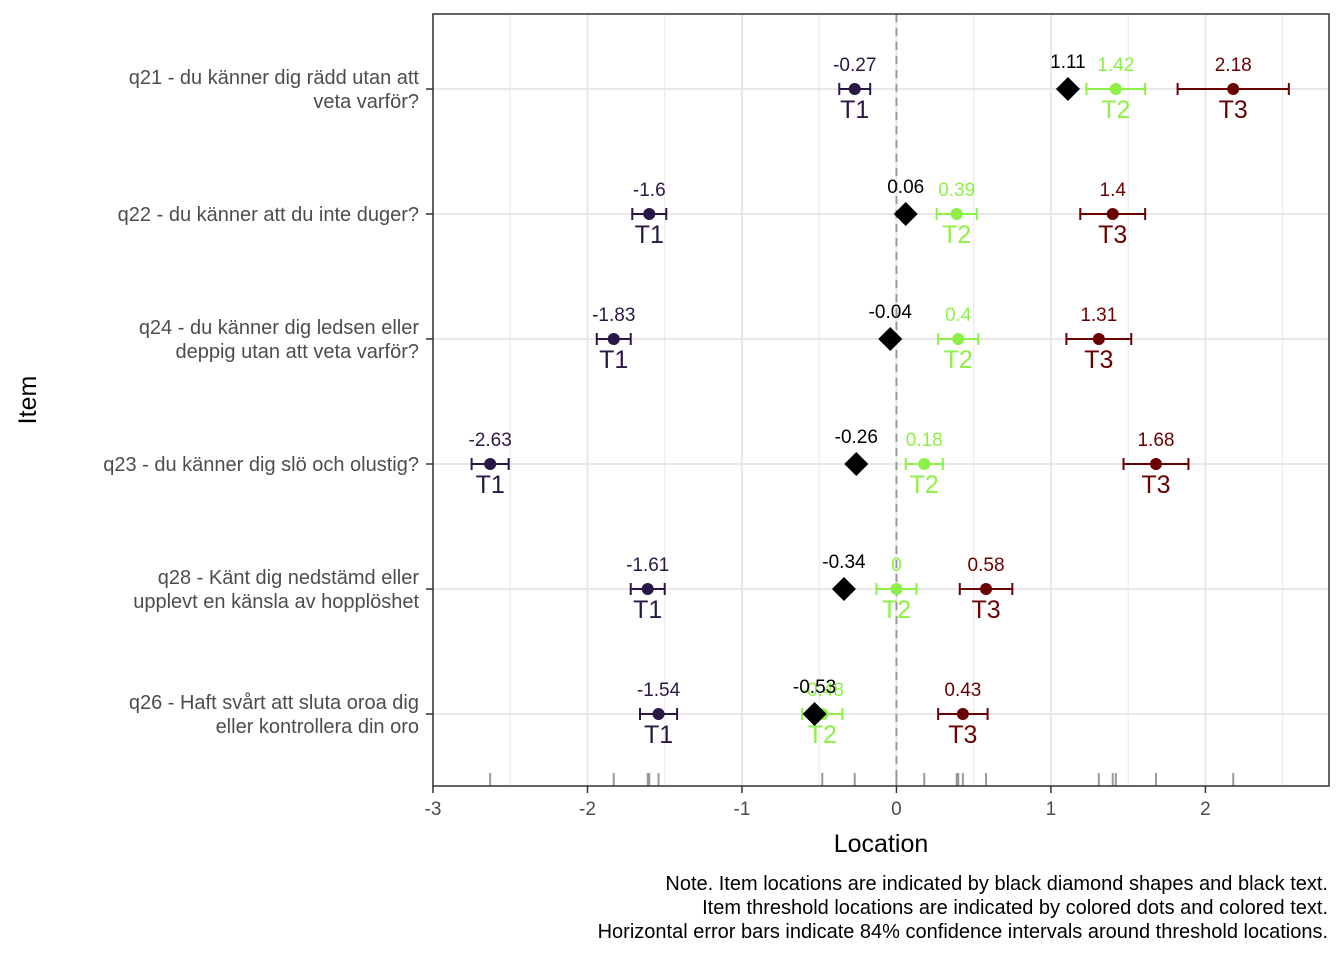  Describe the element at coordinates (261, 465) in the screenshot. I see `y-tick-label: q23 - du känner dig slö och olustig?` at that location.